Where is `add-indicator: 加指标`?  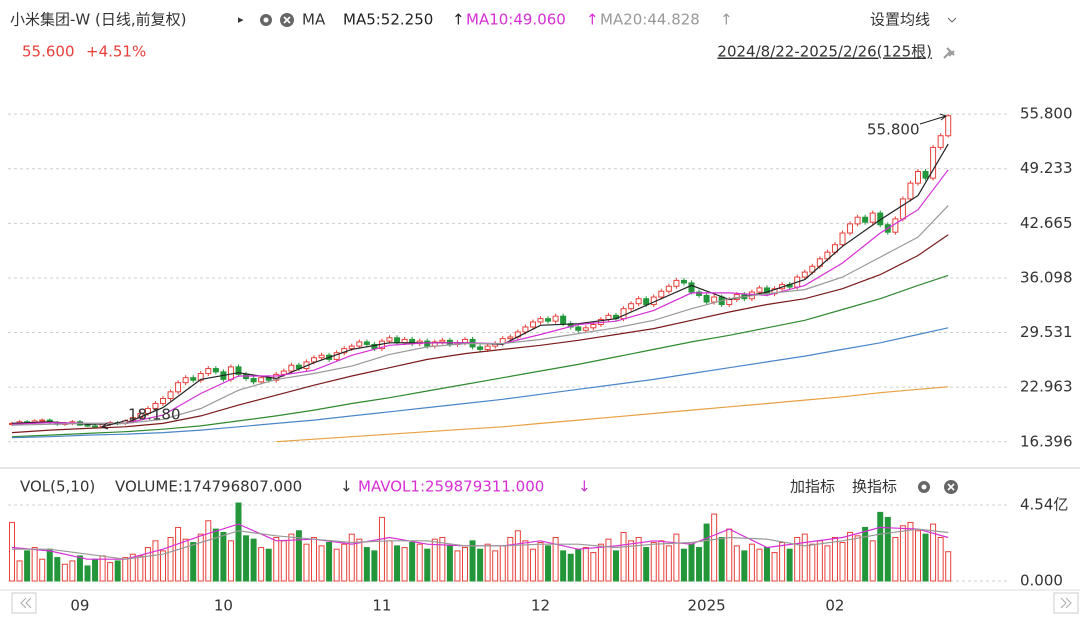
add-indicator: 加指标 is located at coordinates (812, 487).